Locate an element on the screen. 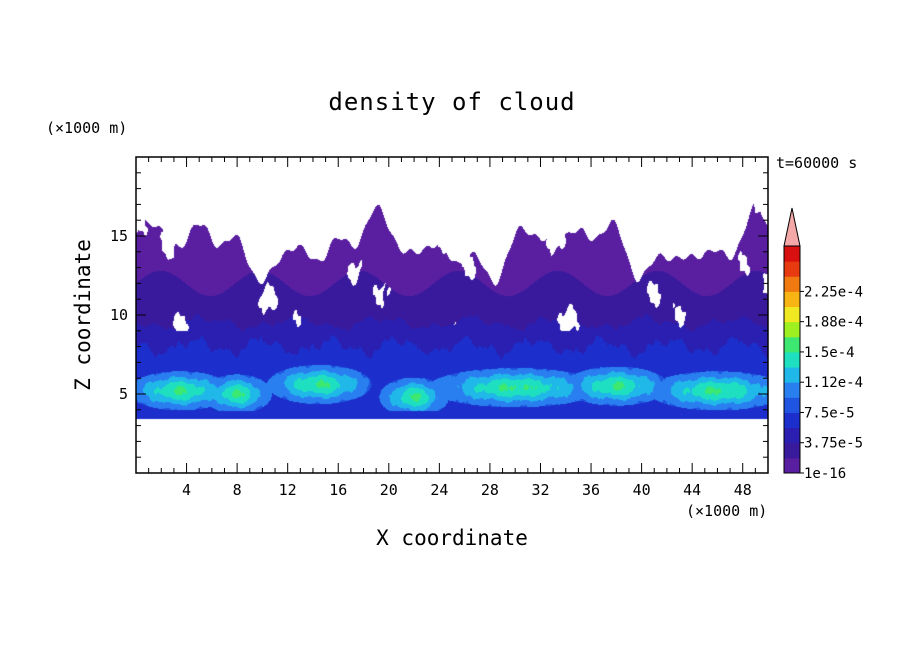  x-tick-label: 20 is located at coordinates (389, 490).